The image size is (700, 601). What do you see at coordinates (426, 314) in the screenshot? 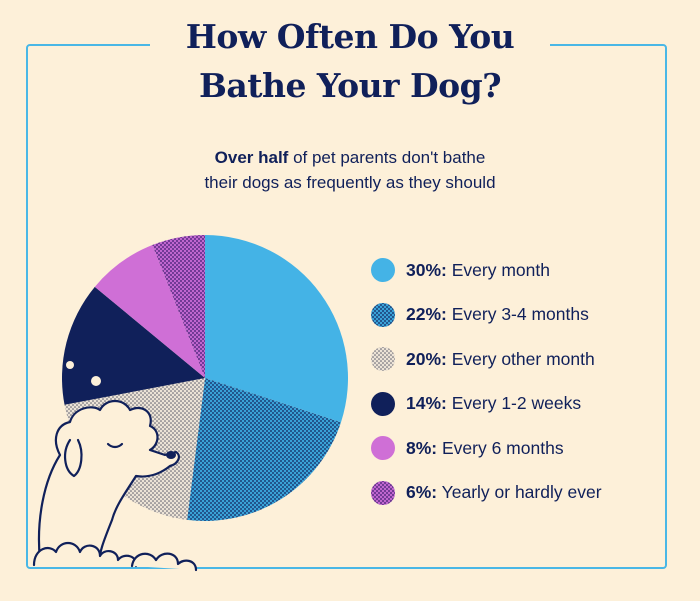
I see `legend-percent: 22%:` at bounding box center [426, 314].